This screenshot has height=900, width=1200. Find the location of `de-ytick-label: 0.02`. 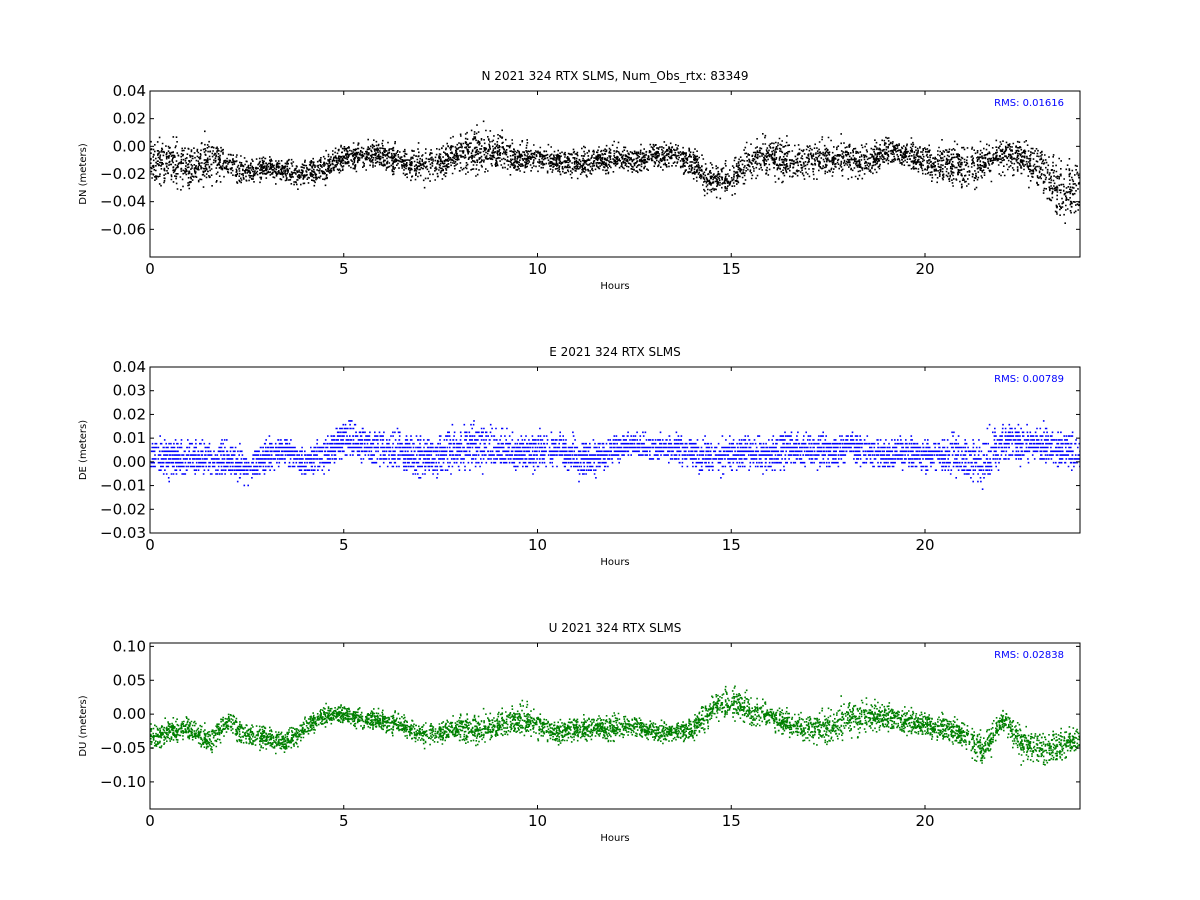

de-ytick-label: 0.02 is located at coordinates (129, 414).